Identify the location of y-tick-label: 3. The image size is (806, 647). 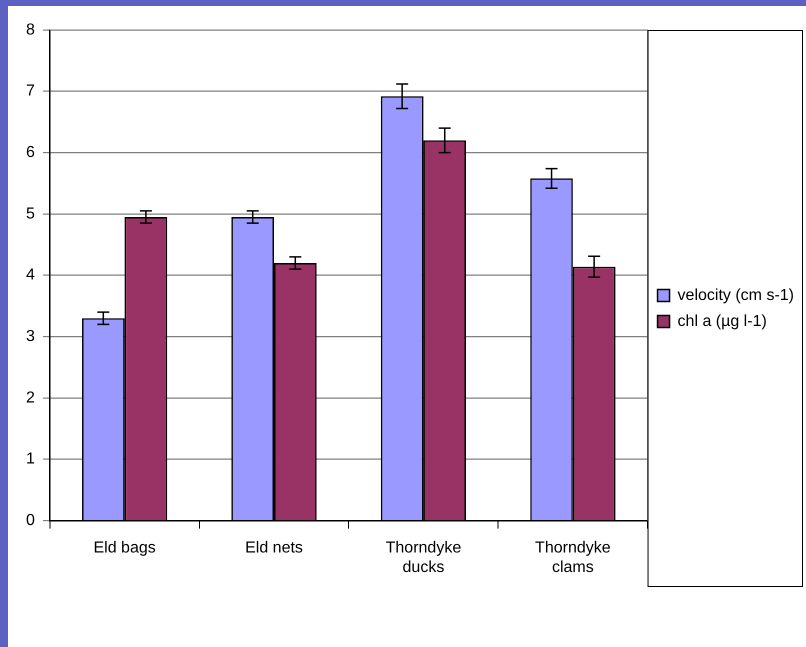
(30, 337).